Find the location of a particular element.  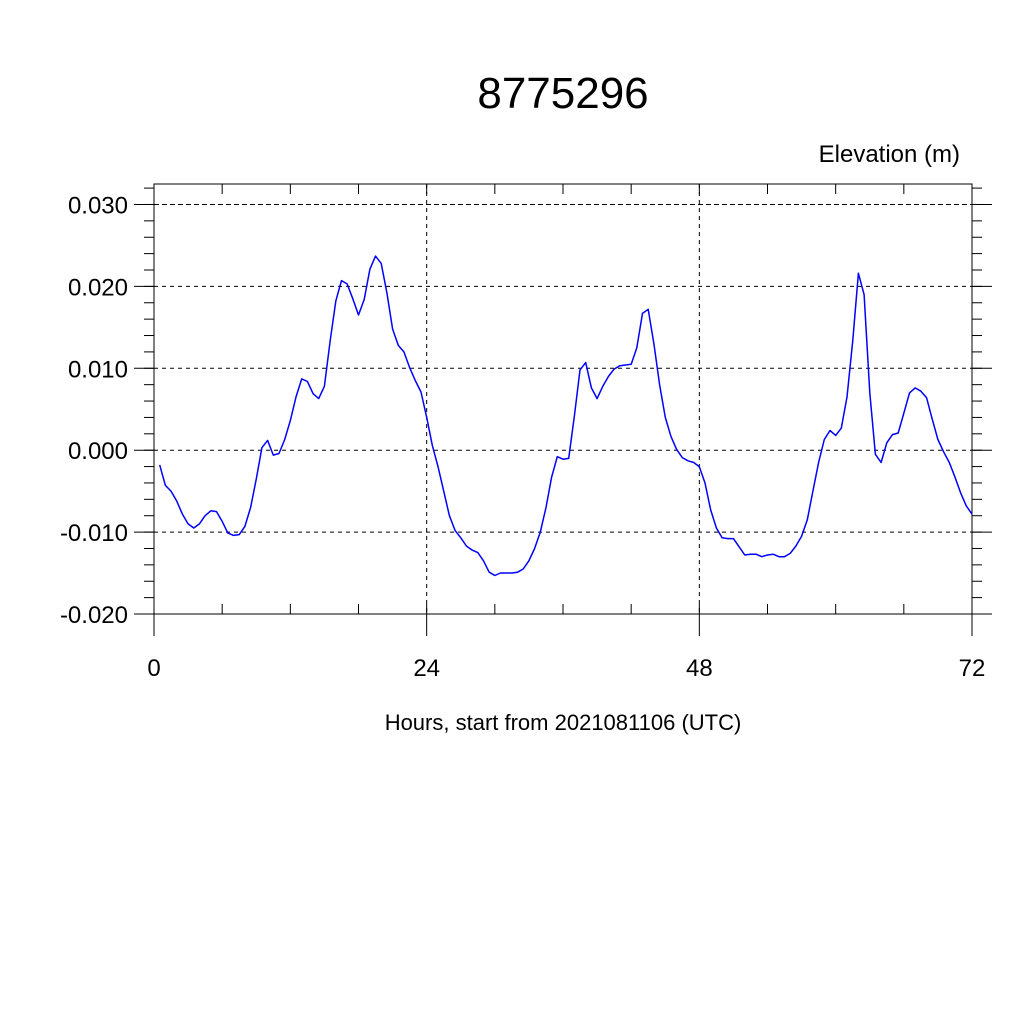

x-axis-label: Hours, start from 2021081106 (UTC) is located at coordinates (563, 722).